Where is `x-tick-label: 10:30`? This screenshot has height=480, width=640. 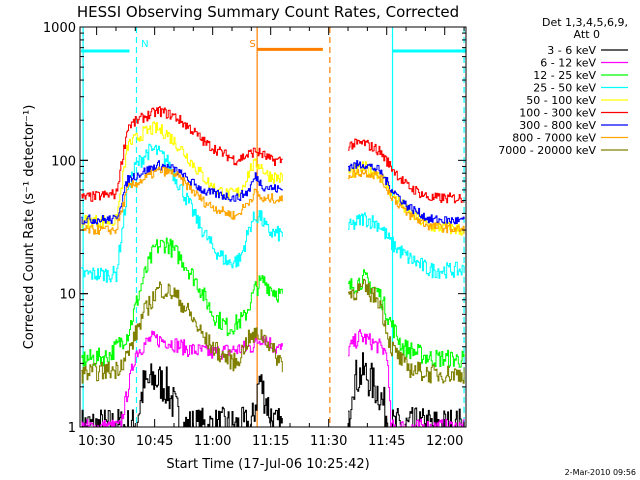 x-tick-label: 10:30 is located at coordinates (96, 441).